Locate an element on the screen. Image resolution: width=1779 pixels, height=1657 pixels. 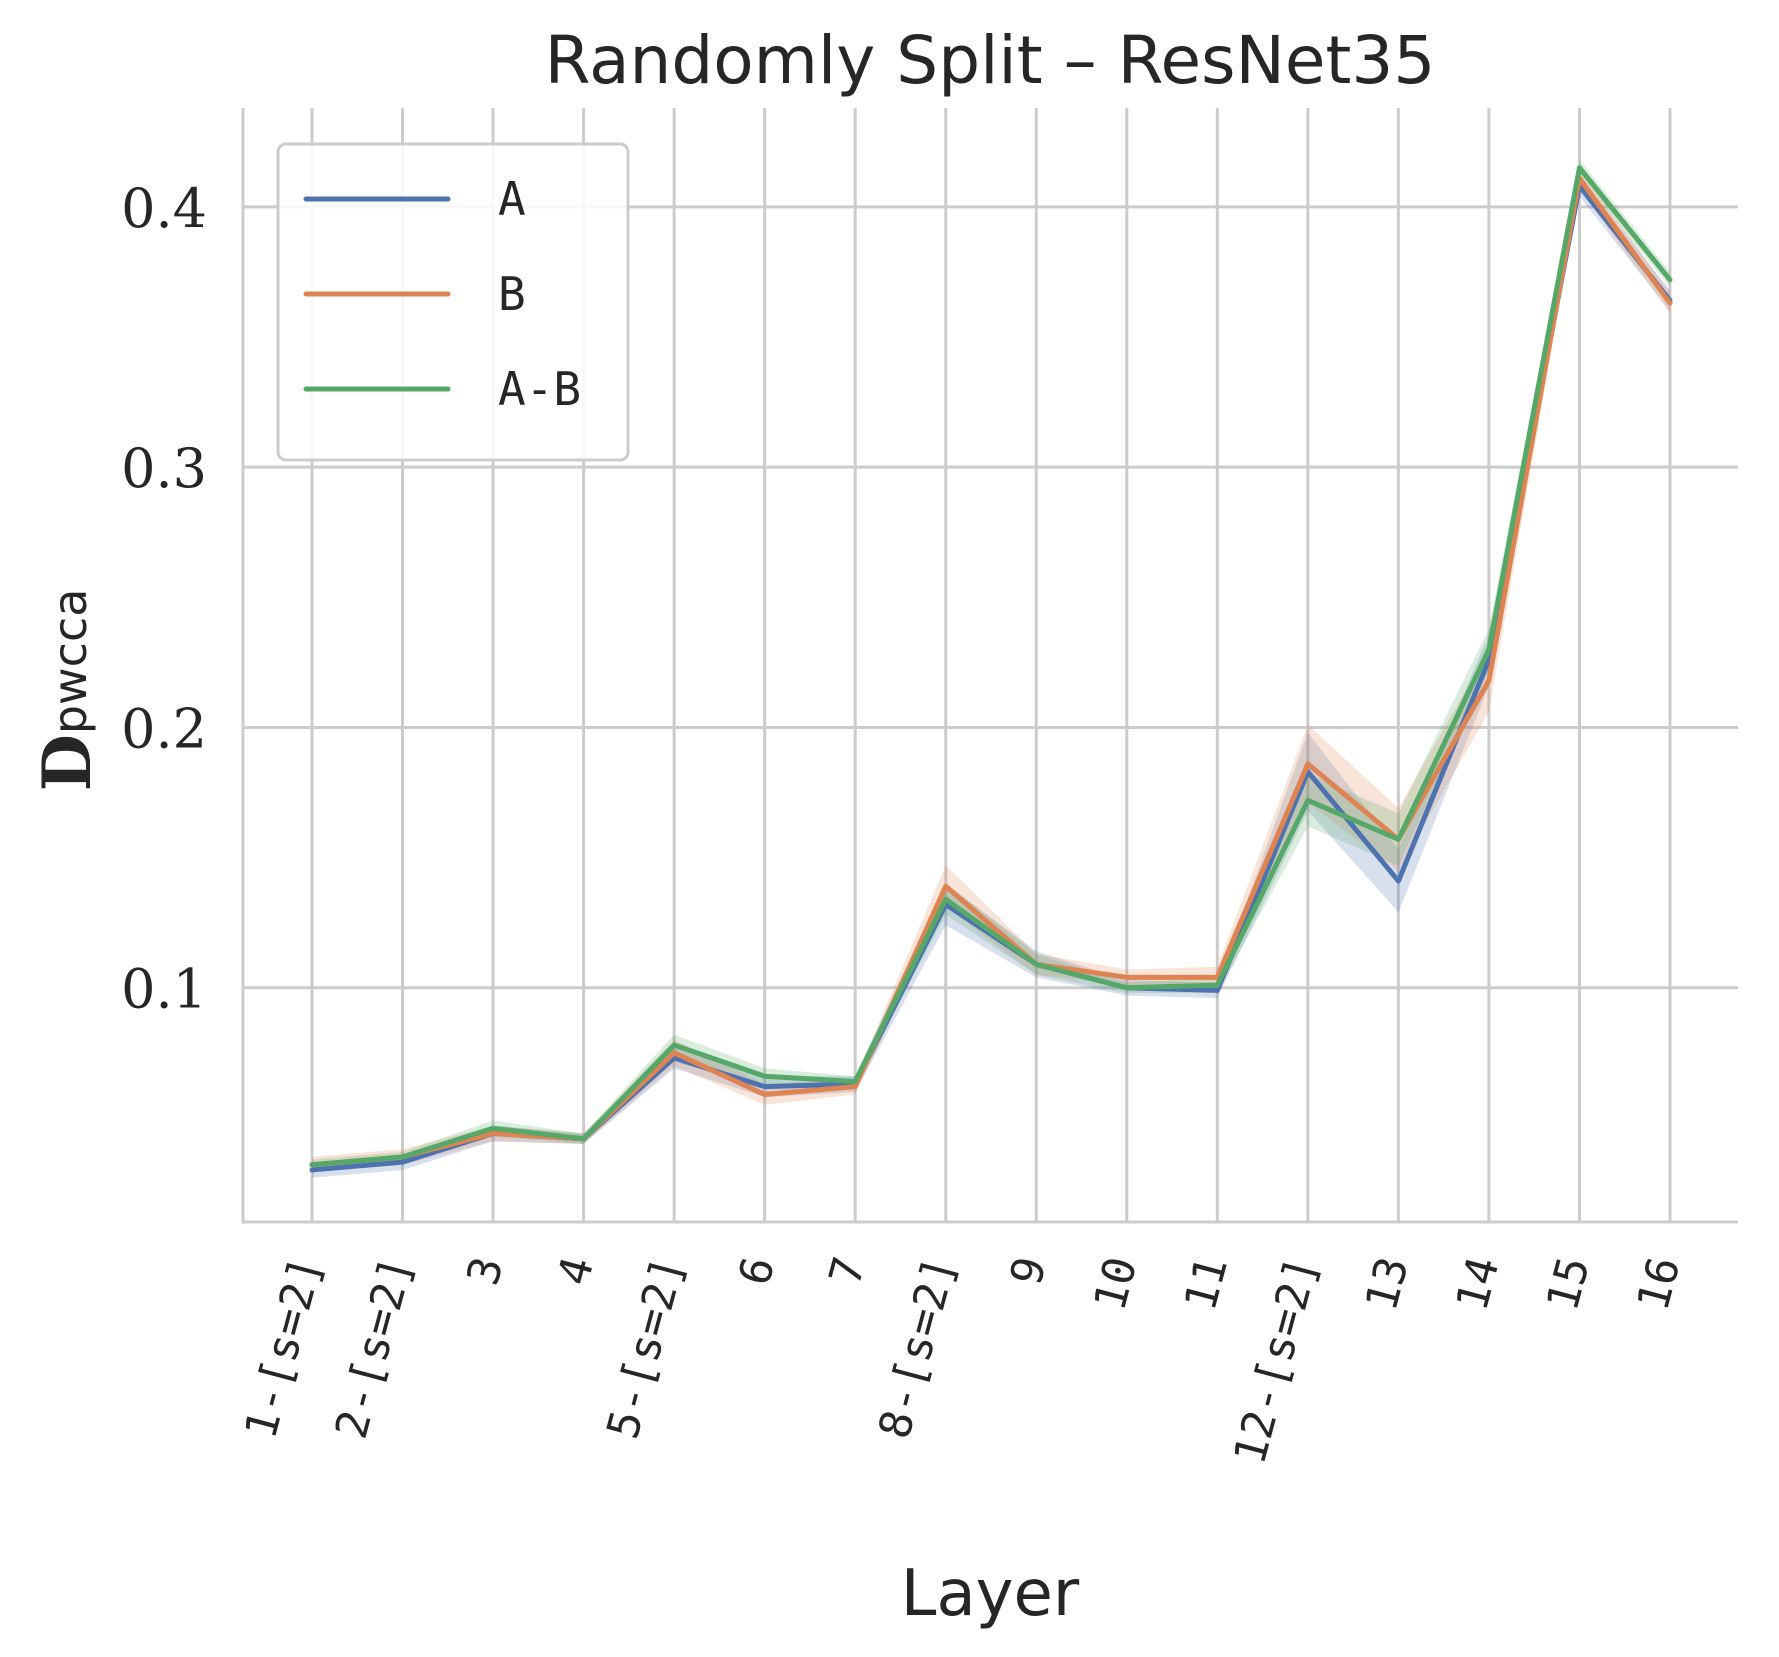
x-tick-label: 2-[s=2] is located at coordinates (374, 1348).